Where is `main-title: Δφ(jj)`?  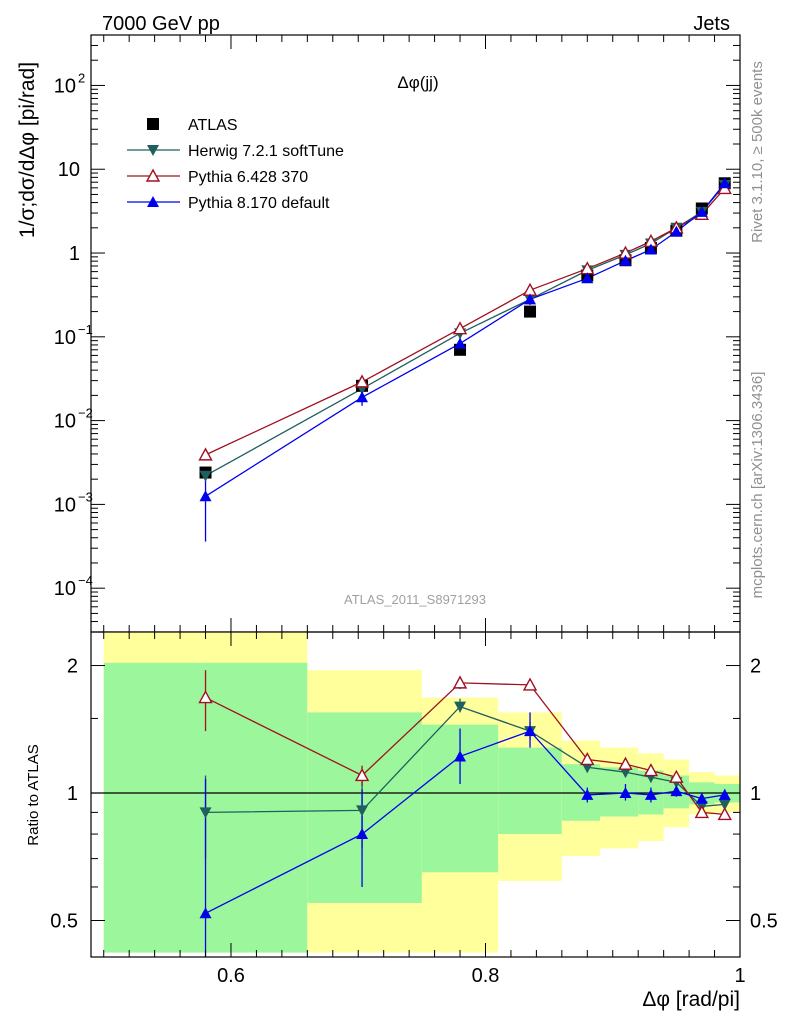 main-title: Δφ(jj) is located at coordinates (417, 82).